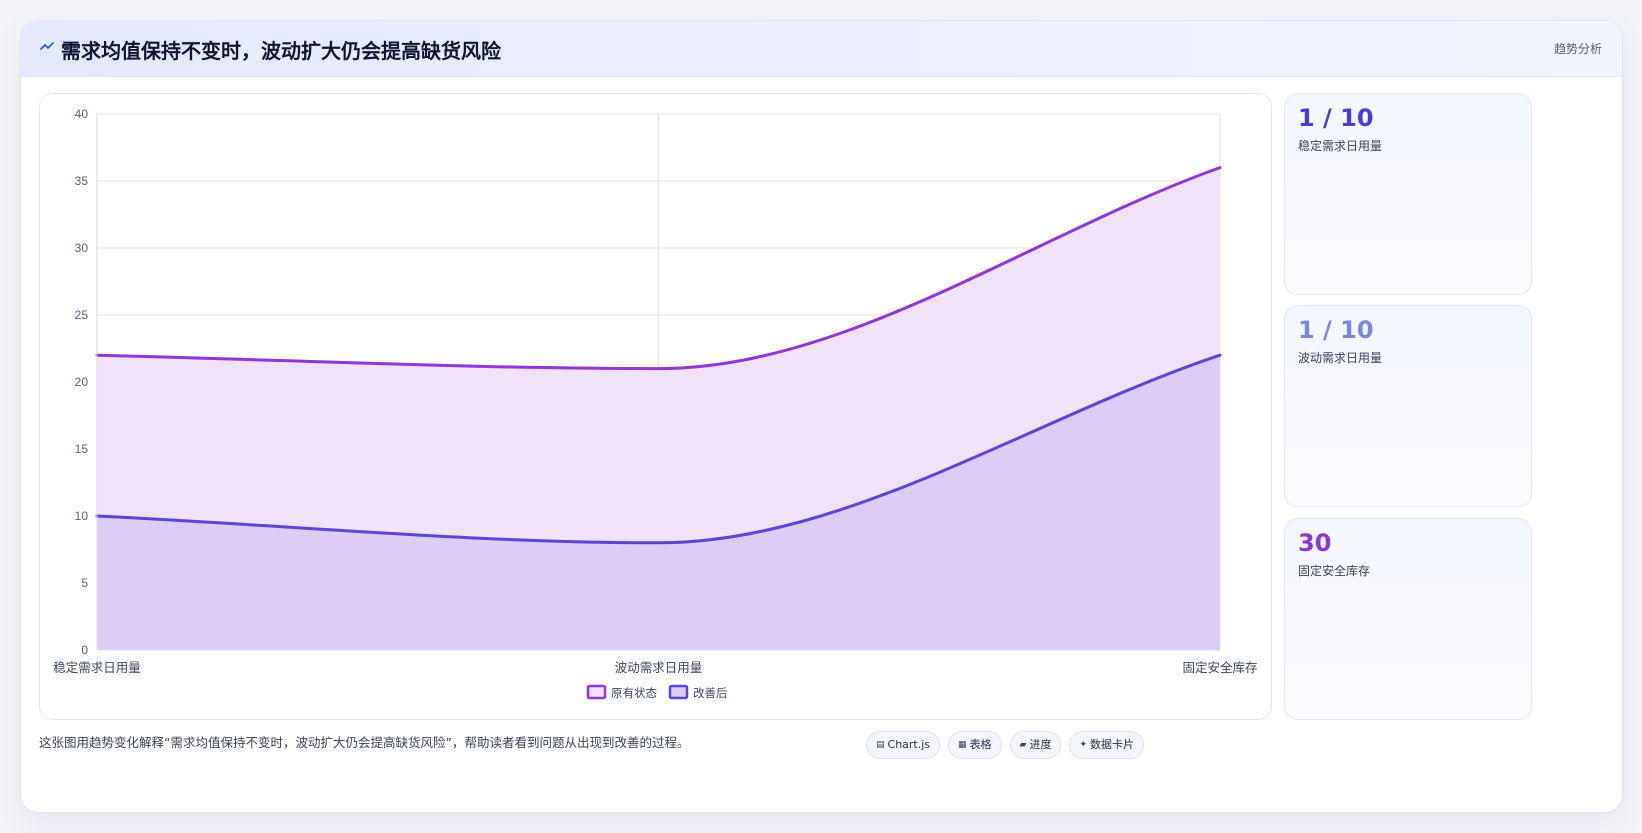 The width and height of the screenshot is (1642, 833). What do you see at coordinates (82, 181) in the screenshot?
I see `y-tick-label: 35` at bounding box center [82, 181].